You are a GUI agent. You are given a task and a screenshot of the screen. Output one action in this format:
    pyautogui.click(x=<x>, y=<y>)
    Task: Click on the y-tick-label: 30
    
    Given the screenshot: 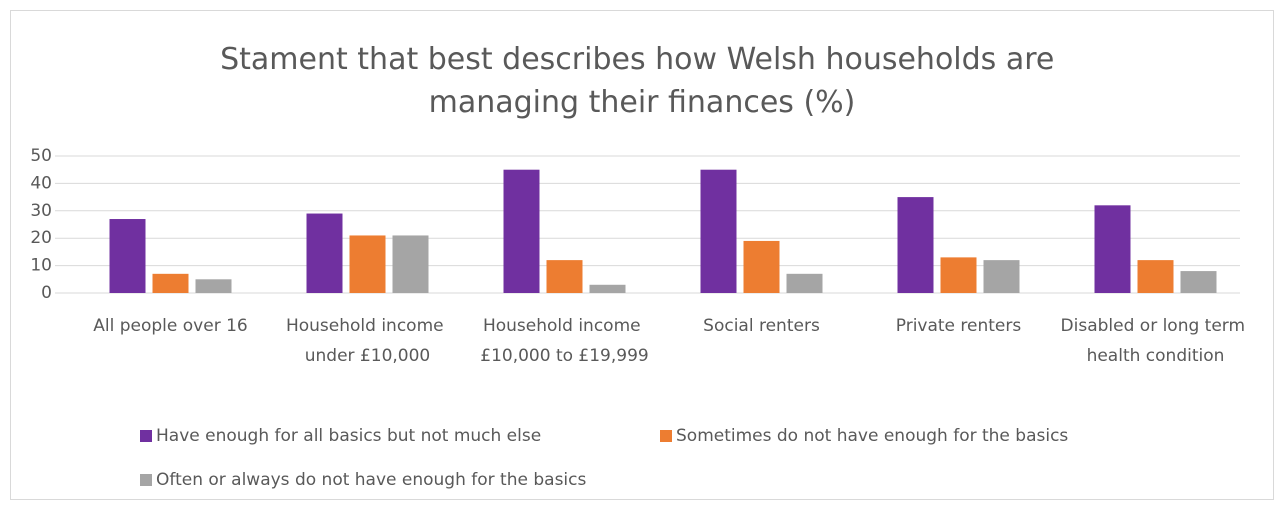 What is the action you would take?
    pyautogui.click(x=41, y=211)
    